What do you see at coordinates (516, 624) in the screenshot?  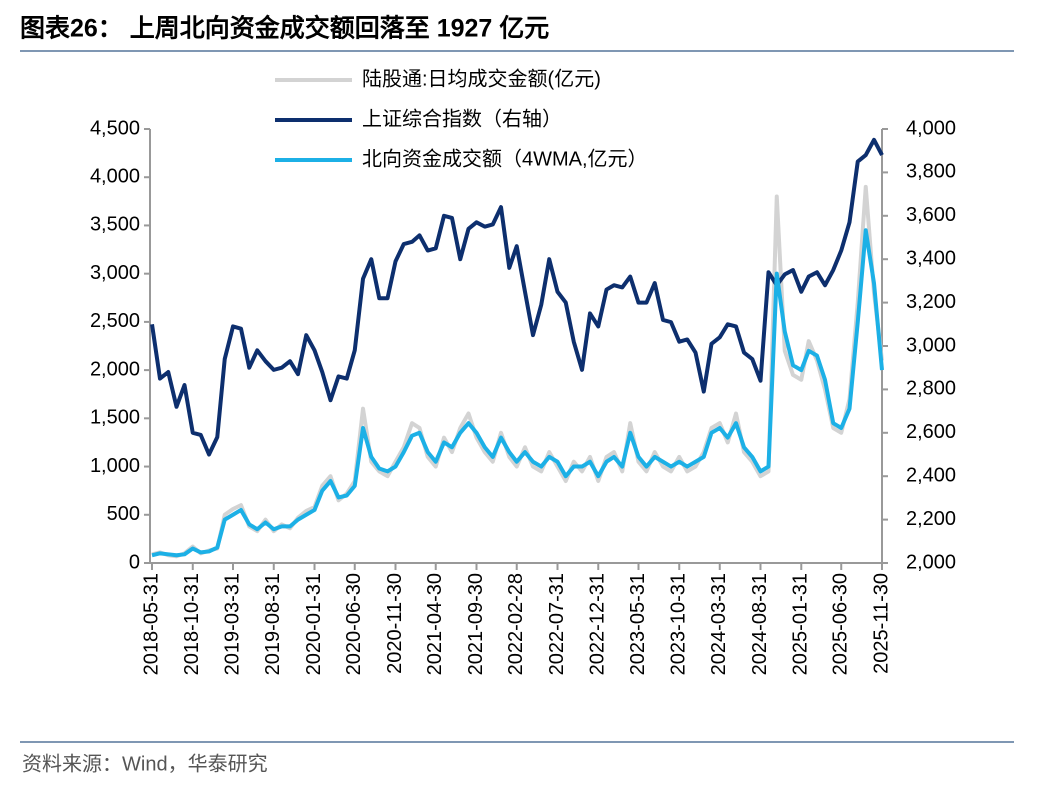 I see `x-tick-label: 2022-02-28` at bounding box center [516, 624].